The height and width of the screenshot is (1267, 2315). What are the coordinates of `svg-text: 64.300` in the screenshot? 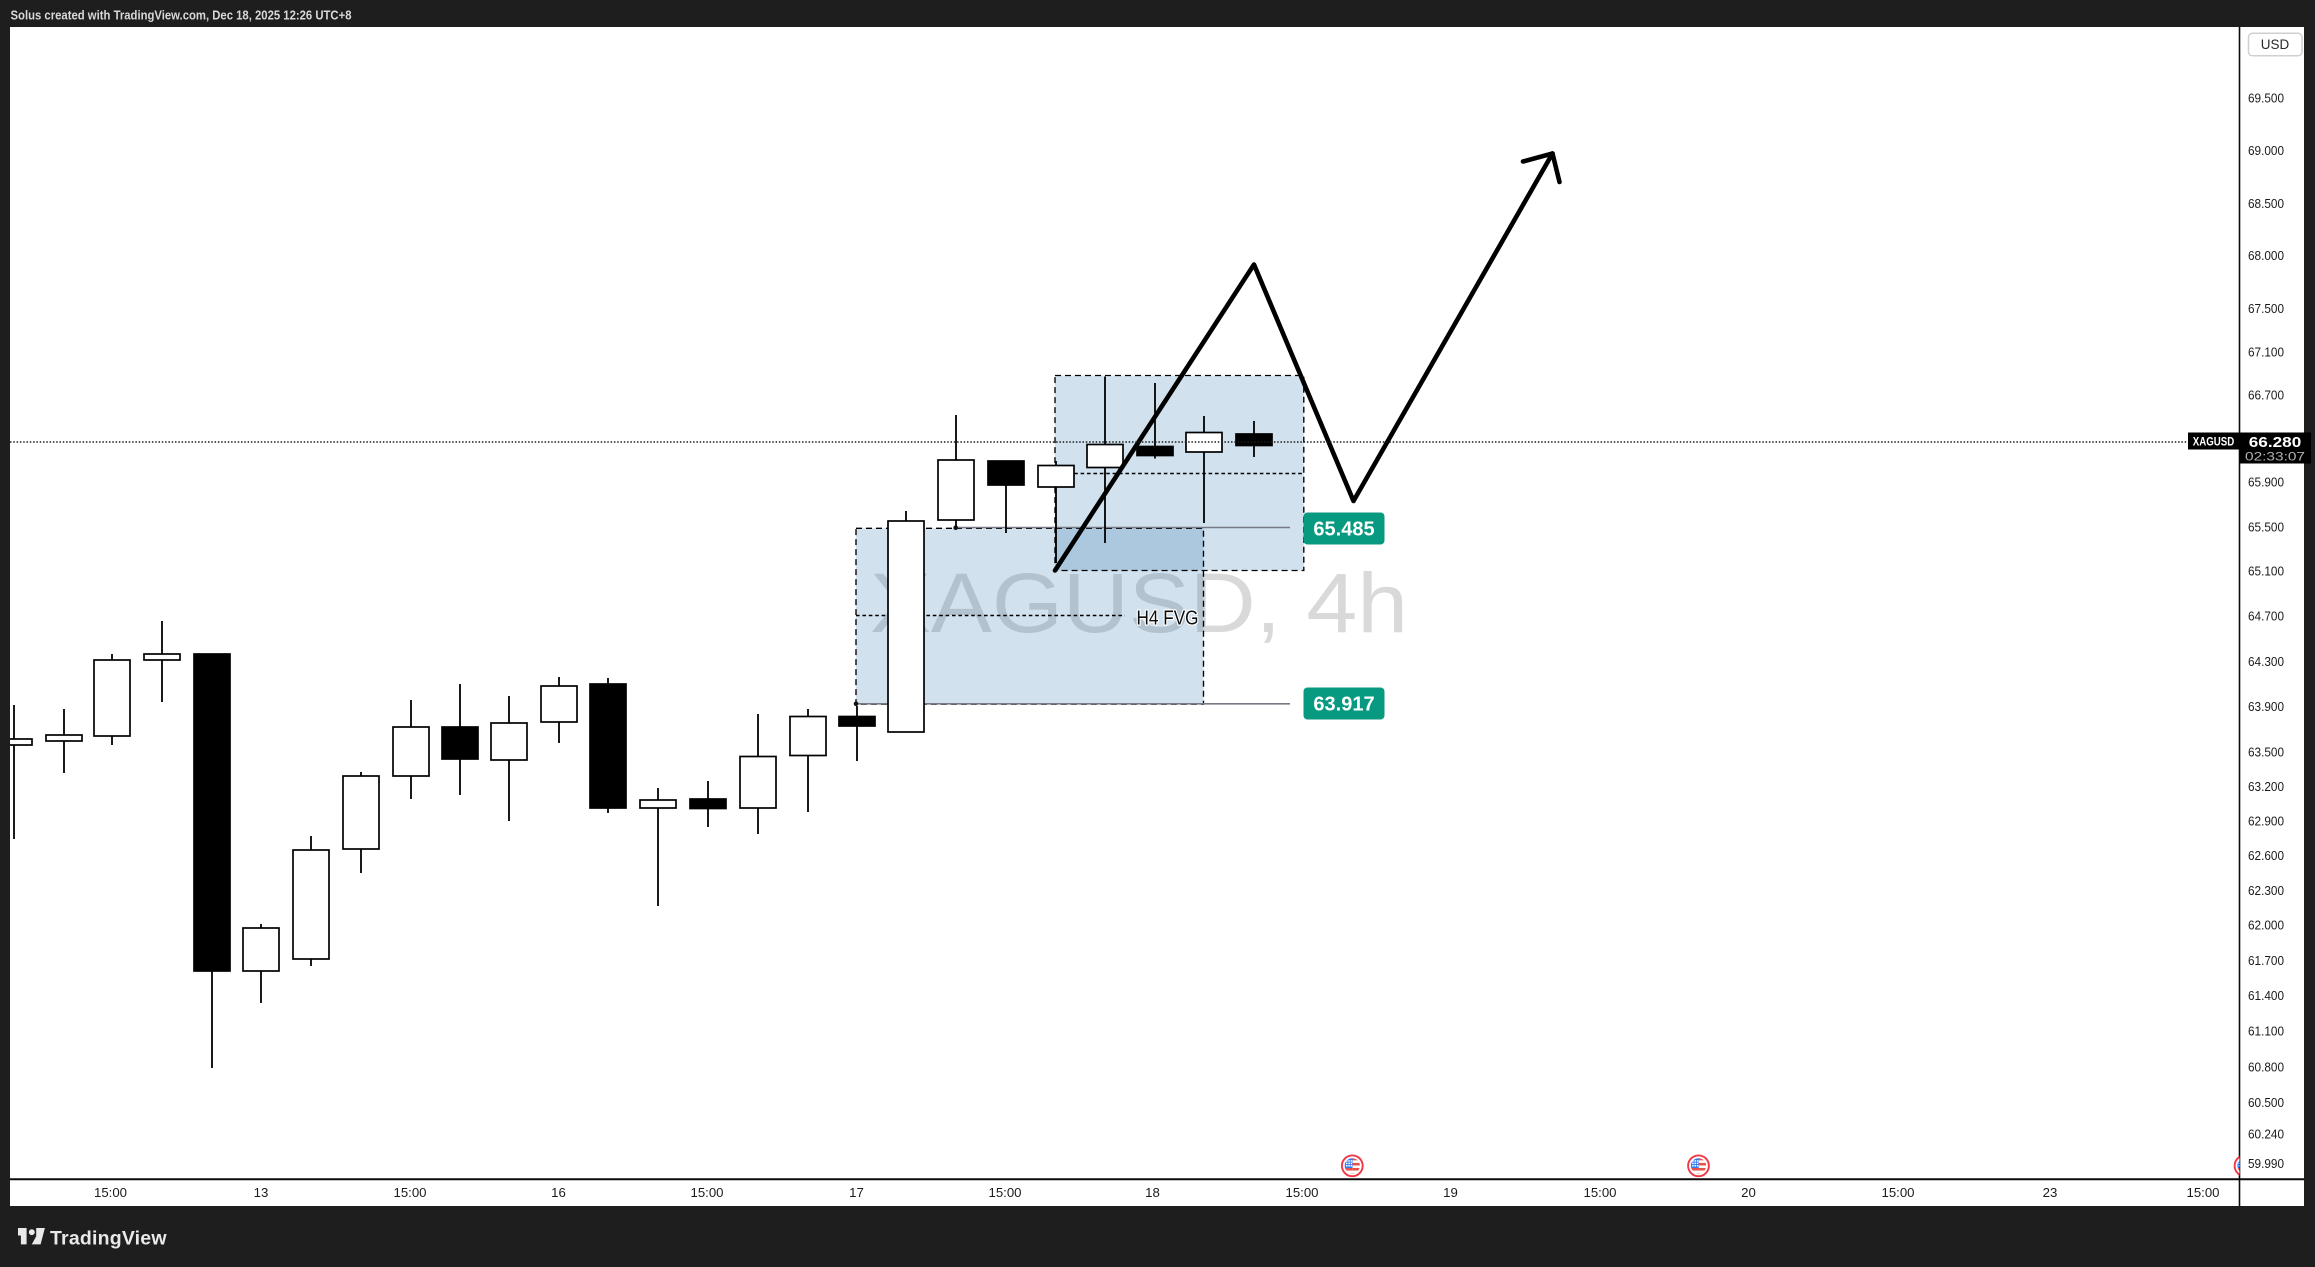 It's located at (2266, 661).